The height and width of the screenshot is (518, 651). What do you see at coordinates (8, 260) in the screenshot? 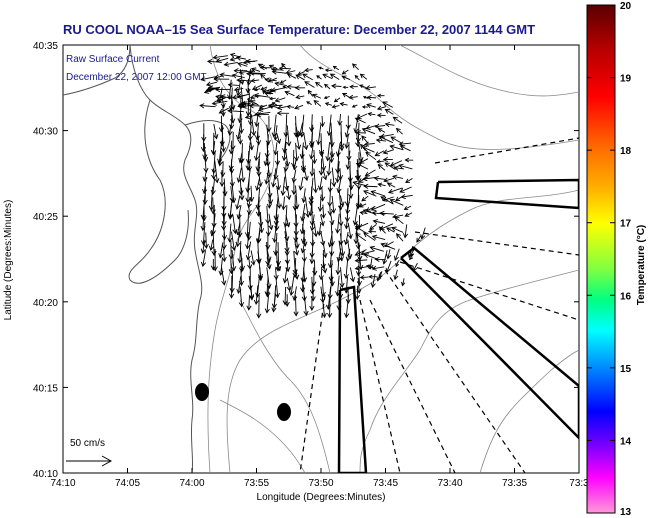
I see `y-axis-label: Latitude (Degrees:Minutes)` at bounding box center [8, 260].